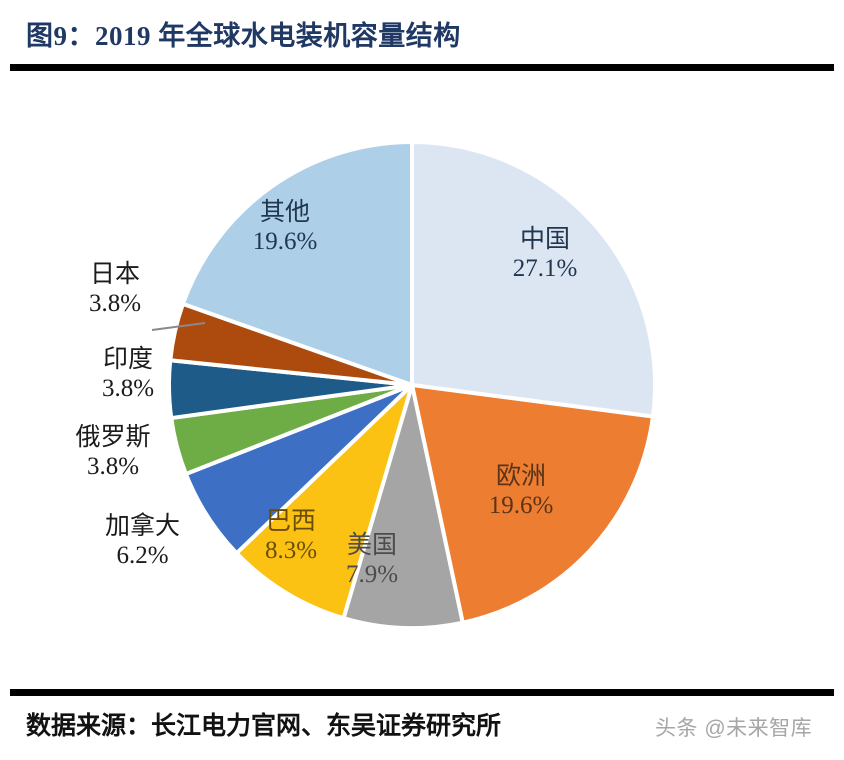 The image size is (844, 760). Describe the element at coordinates (128, 374) in the screenshot. I see `slice-label-india: 印度 3.8%` at that location.